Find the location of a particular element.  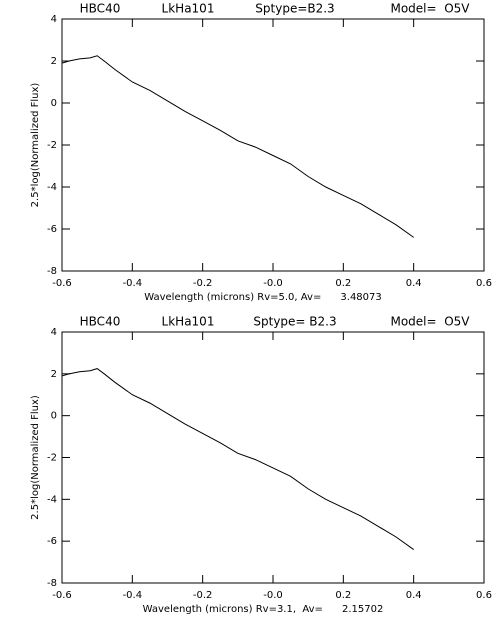

x-axis-label: Wavelength (microns) Rv=3.1, Av= 2.15702 is located at coordinates (263, 609).